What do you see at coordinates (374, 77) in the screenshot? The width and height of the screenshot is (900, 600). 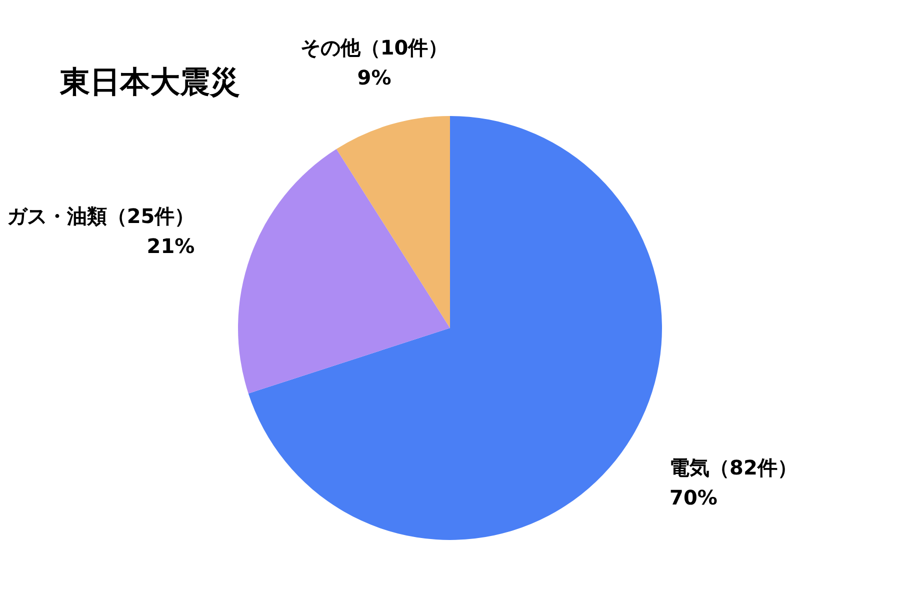 I see `data-label: 9%` at bounding box center [374, 77].